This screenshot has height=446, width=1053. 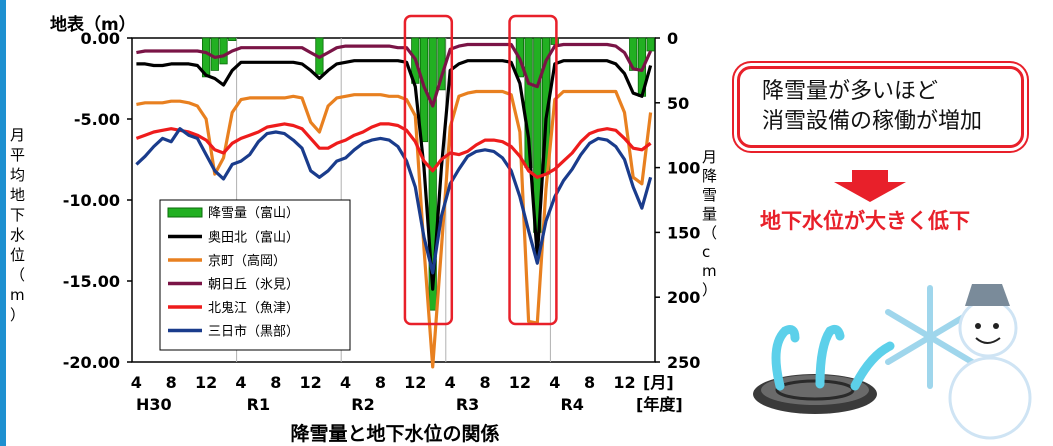 What do you see at coordinates (362, 404) in the screenshot?
I see `x-year-label: R2` at bounding box center [362, 404].